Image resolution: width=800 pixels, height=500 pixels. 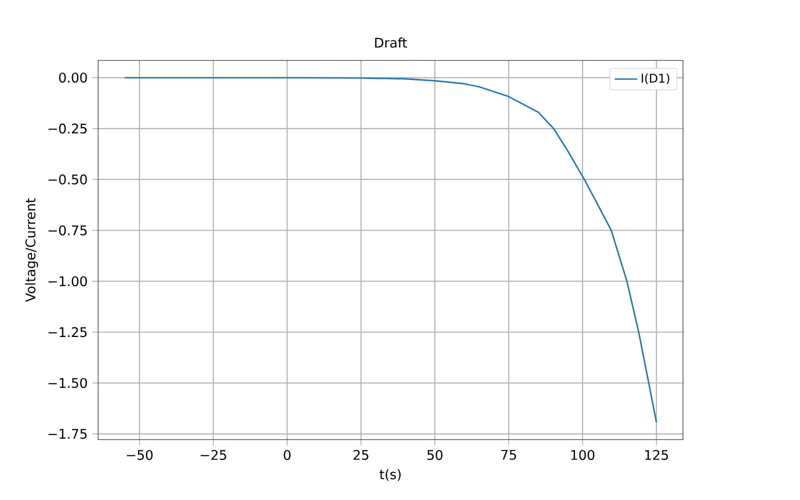 I want to click on y-tick-label: −0.25, so click(x=67, y=129).